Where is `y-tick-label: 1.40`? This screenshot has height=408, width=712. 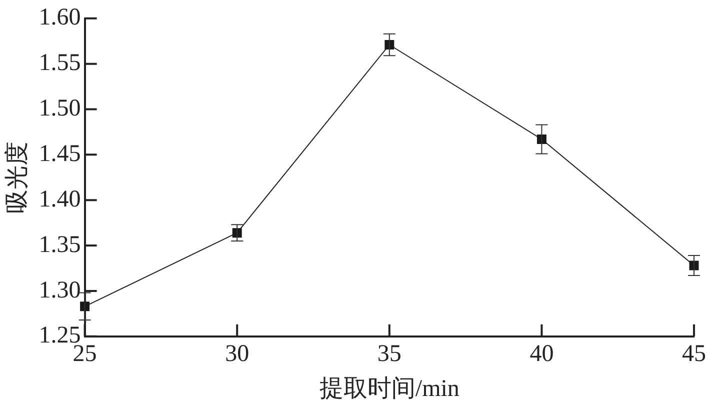
y-tick-label: 1.40 is located at coordinates (59, 199).